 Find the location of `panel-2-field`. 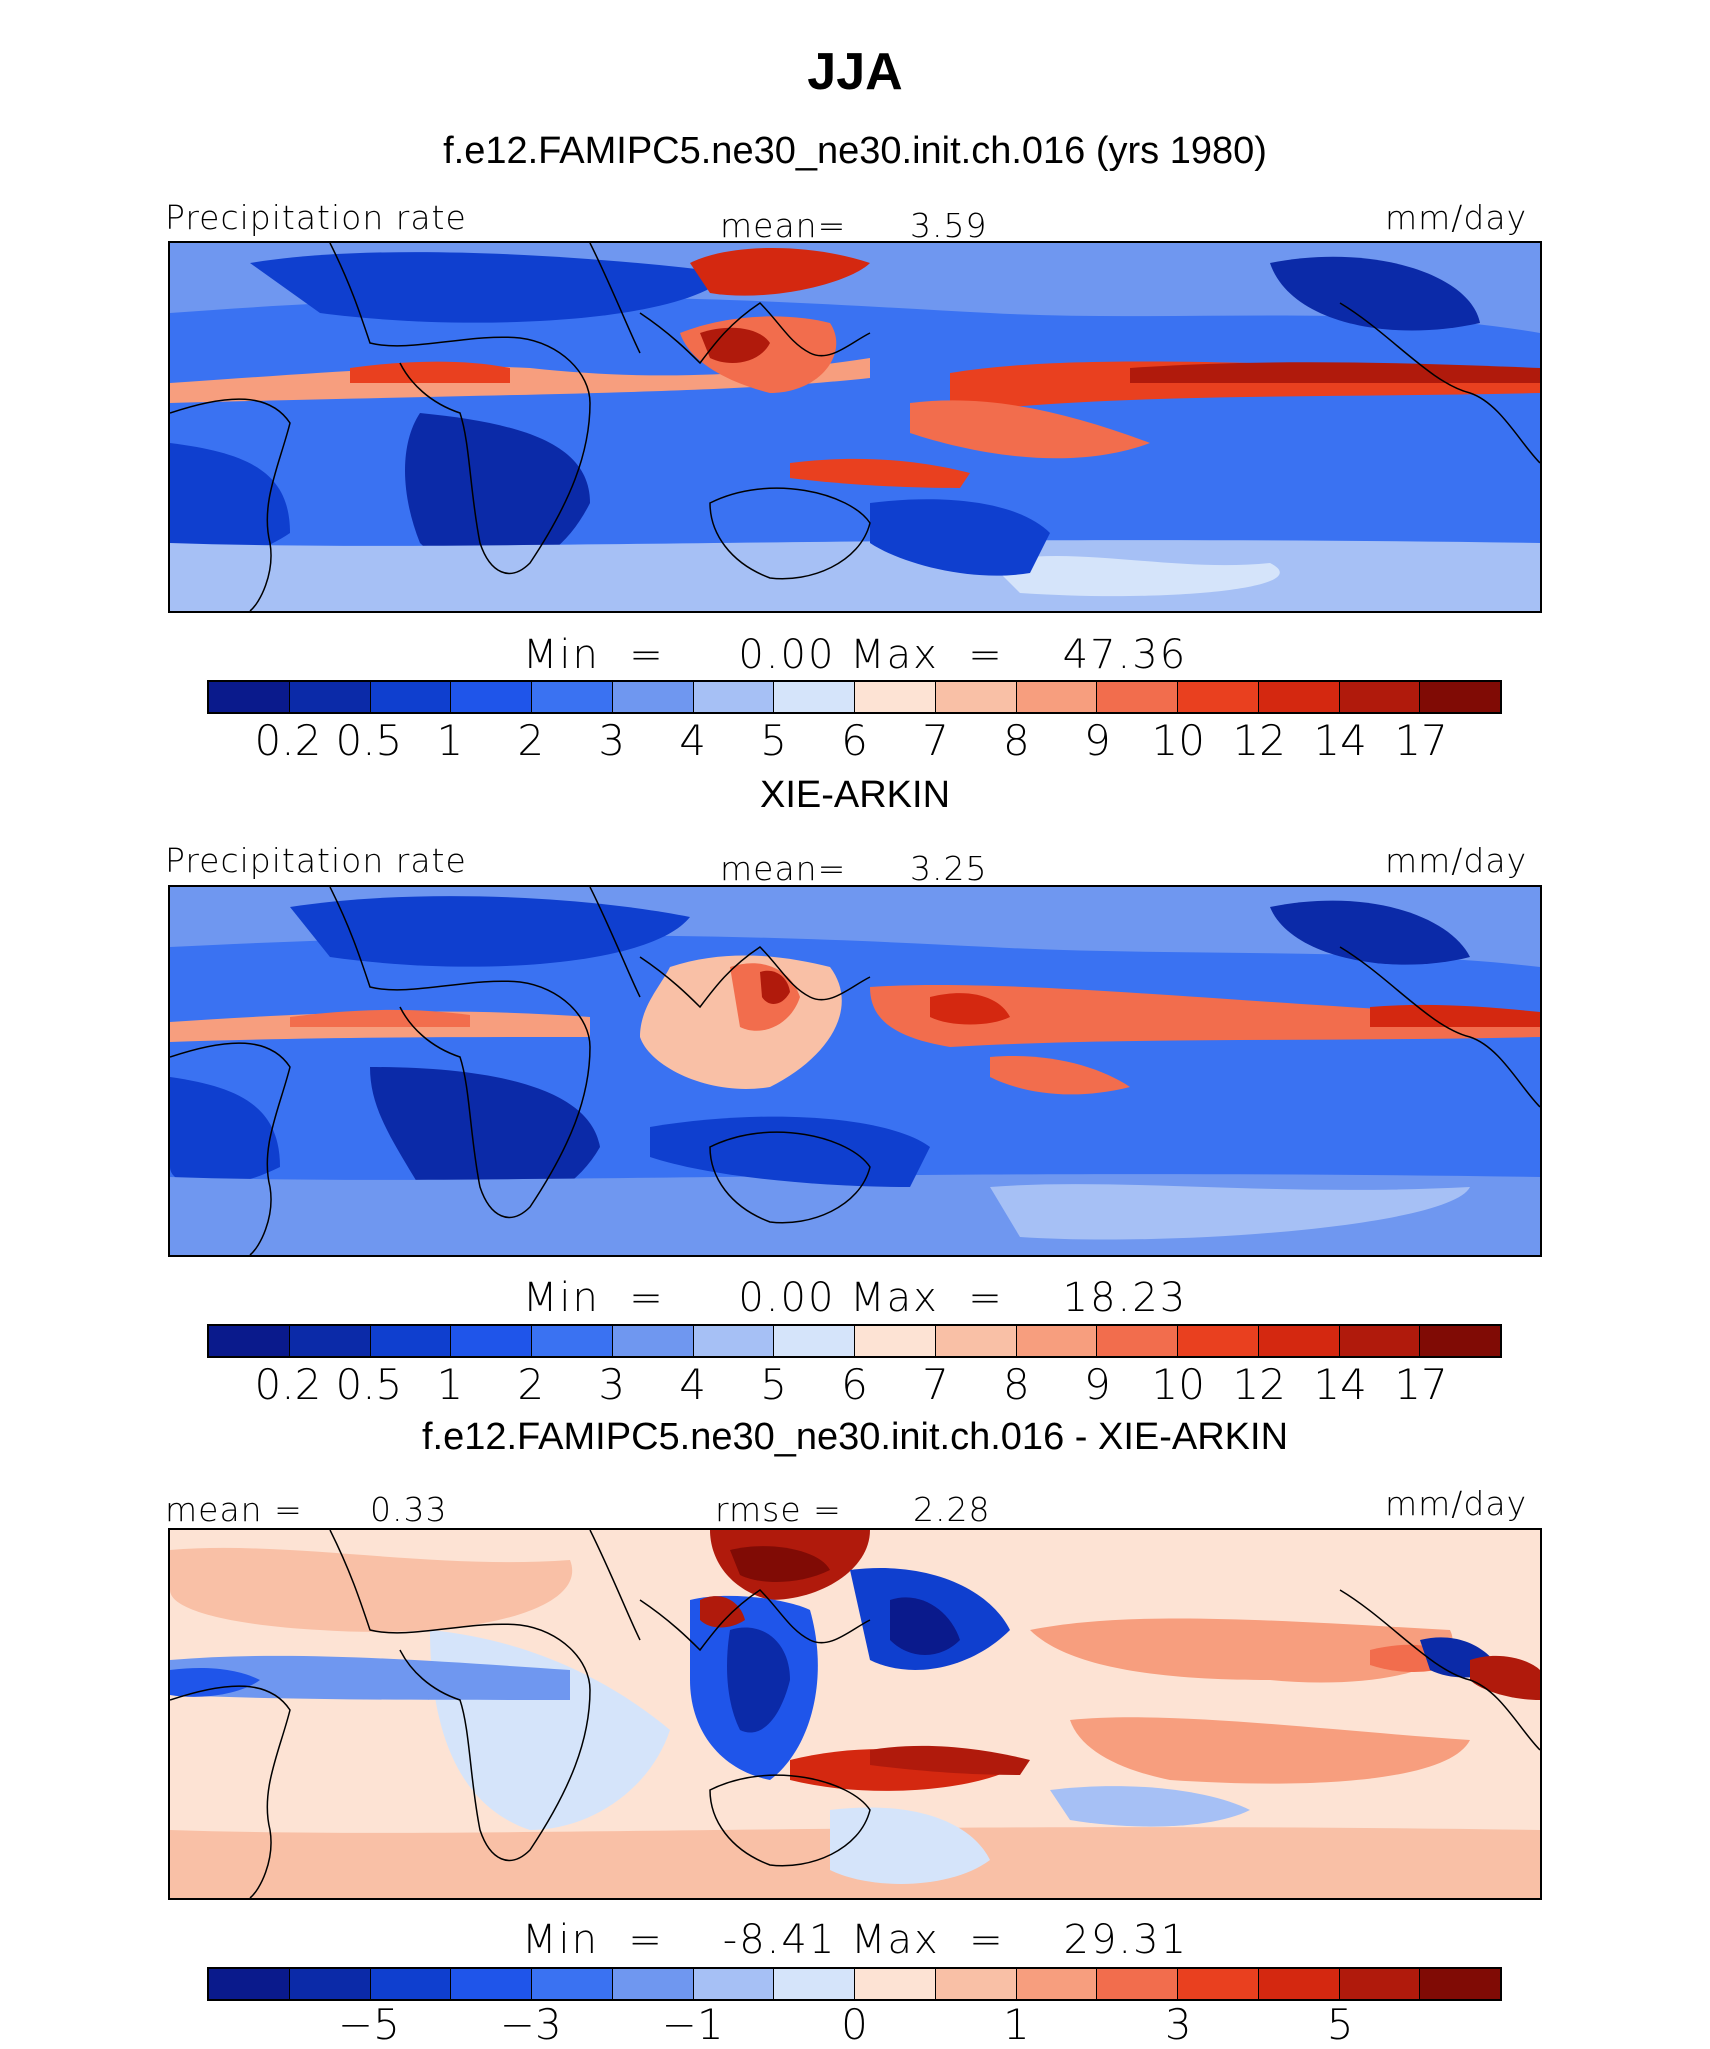

panel-2-field is located at coordinates (855, 1071).